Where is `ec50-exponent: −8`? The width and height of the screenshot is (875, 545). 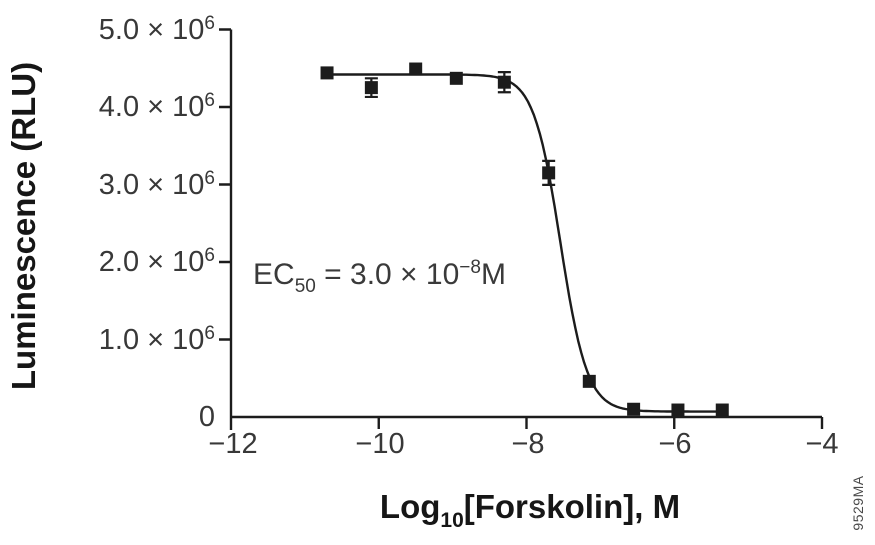 ec50-exponent: −8 is located at coordinates (470, 267).